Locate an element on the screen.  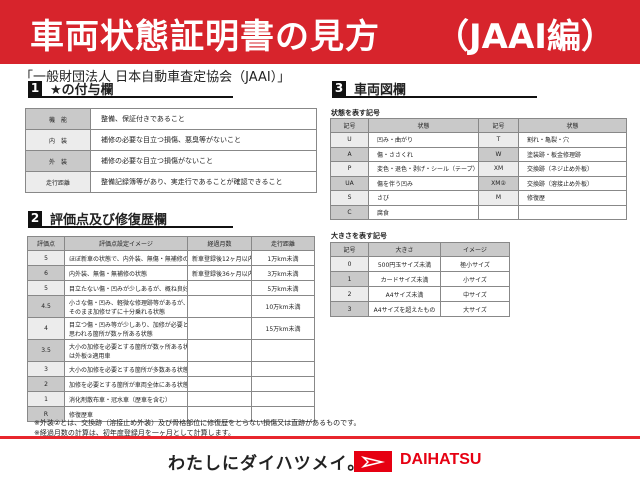
score-image: 内外装、無傷・無補修の状態 is located at coordinates (126, 273).